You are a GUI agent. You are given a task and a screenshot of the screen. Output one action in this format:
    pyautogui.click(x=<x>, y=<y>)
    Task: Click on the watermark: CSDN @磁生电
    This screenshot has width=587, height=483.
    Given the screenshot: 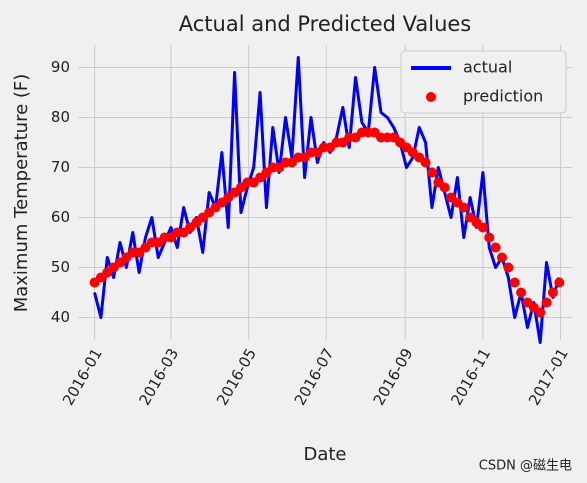 What is the action you would take?
    pyautogui.click(x=525, y=466)
    